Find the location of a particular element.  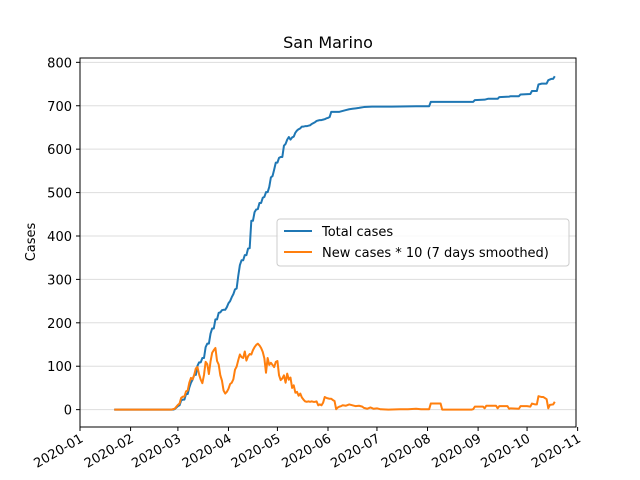

legend-label-new-cases: New cases * 10 (7 days smoothed) is located at coordinates (435, 253).